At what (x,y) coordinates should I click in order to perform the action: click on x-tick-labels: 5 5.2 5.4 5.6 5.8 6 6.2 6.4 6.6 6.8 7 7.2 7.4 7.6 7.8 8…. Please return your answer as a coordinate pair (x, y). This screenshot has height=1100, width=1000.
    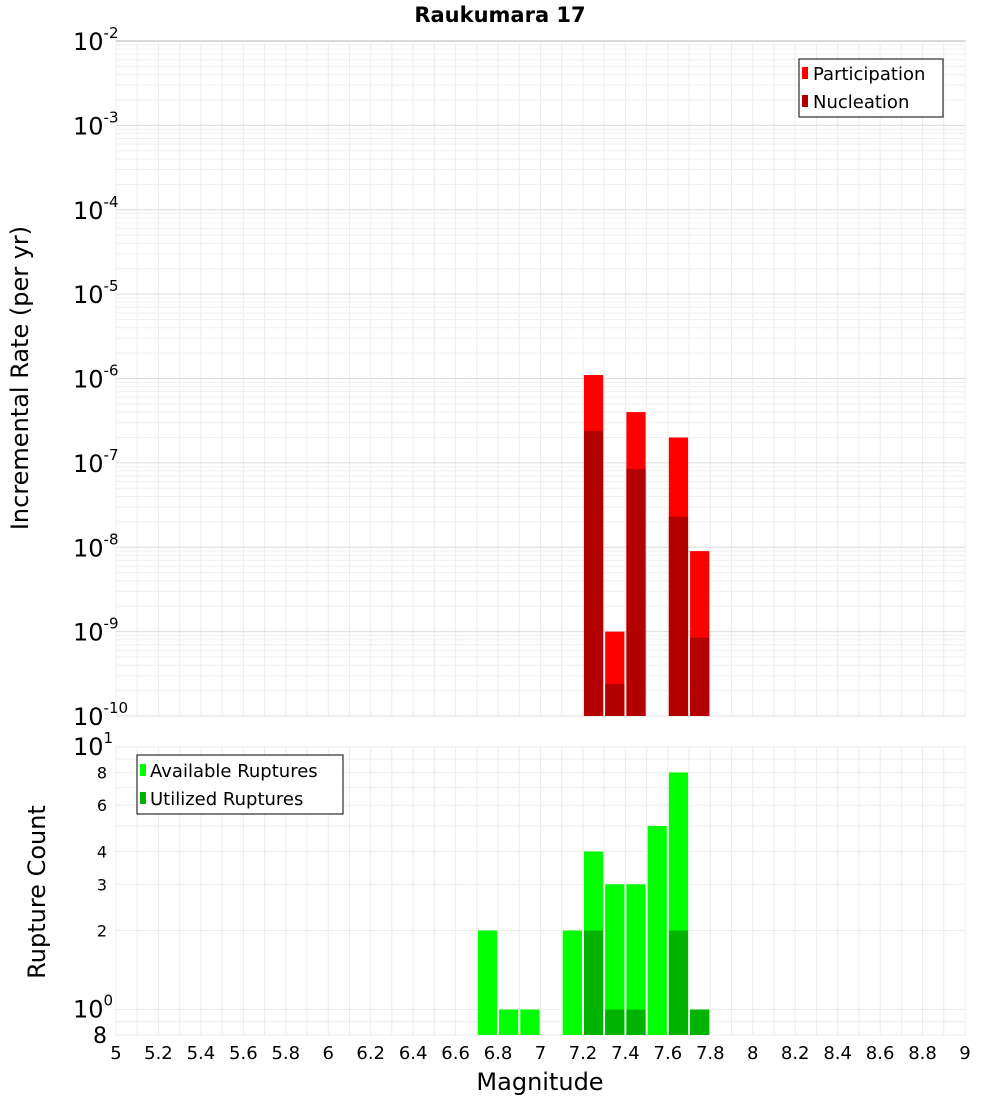
    Looking at the image, I should click on (540, 1053).